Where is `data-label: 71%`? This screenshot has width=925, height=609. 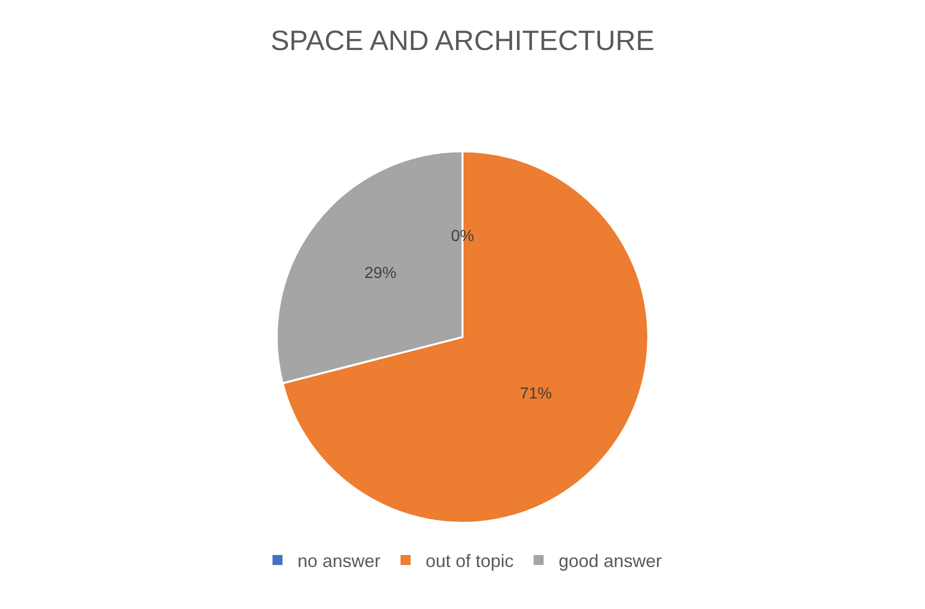 data-label: 71% is located at coordinates (536, 393).